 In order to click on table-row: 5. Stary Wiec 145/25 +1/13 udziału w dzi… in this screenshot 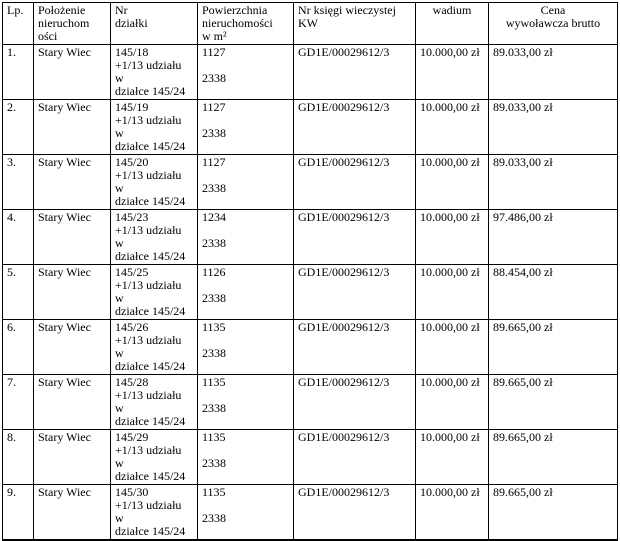, I will do `click(310, 292)`.